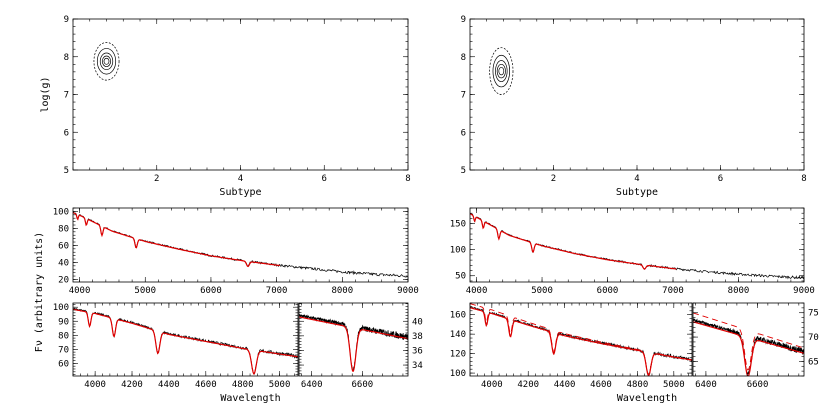  I want to click on left-contour-ytick-label: 7, so click(66, 96).